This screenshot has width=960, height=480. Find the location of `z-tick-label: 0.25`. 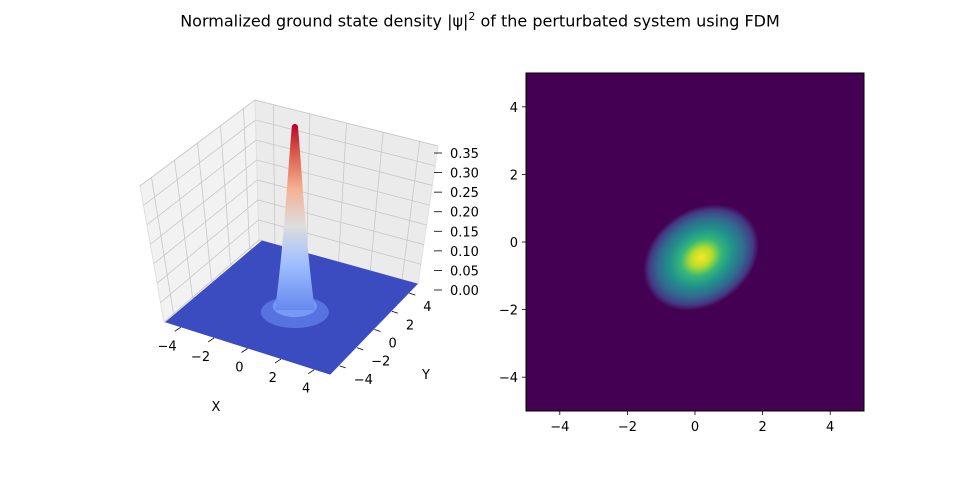

z-tick-label: 0.25 is located at coordinates (464, 193).